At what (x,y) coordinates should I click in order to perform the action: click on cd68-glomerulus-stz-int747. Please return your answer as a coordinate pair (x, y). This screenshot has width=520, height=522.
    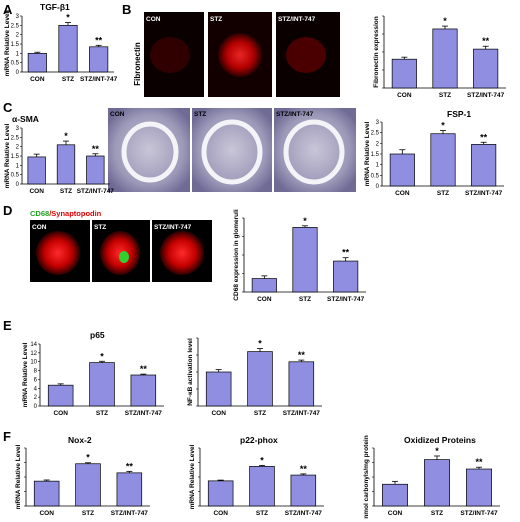
    Looking at the image, I should click on (182, 253).